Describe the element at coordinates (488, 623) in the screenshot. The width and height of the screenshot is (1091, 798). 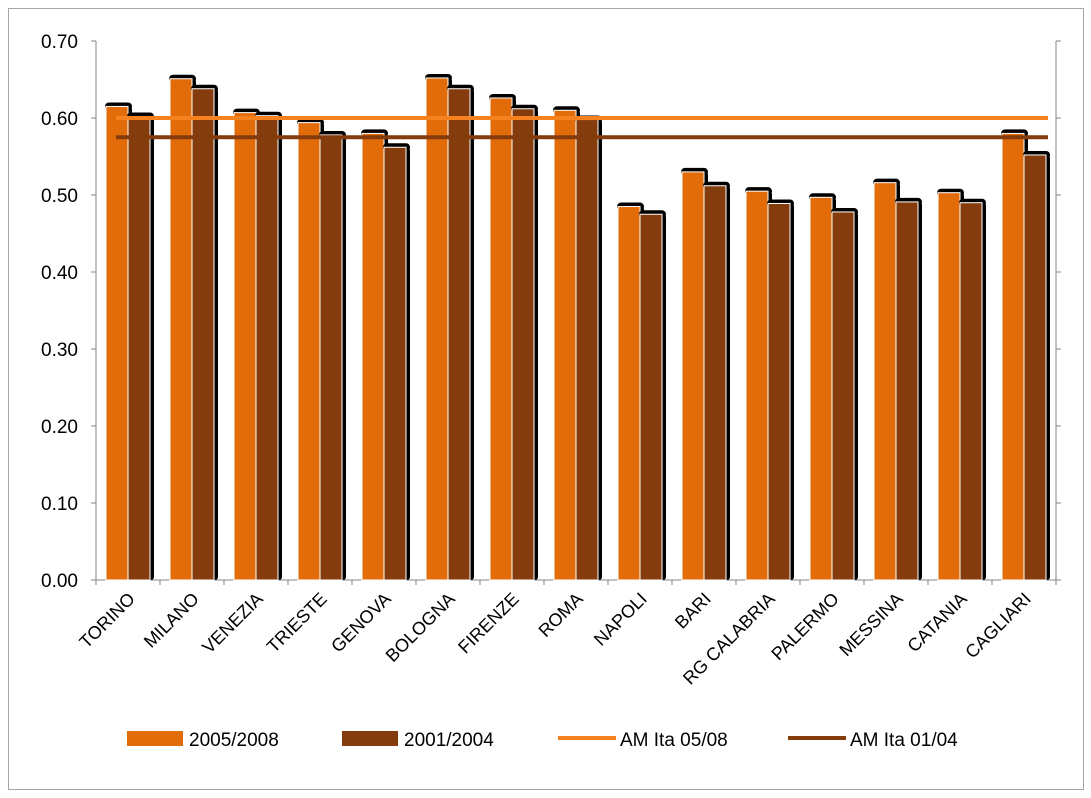
I see `x-tick-label: FIRENZE` at that location.